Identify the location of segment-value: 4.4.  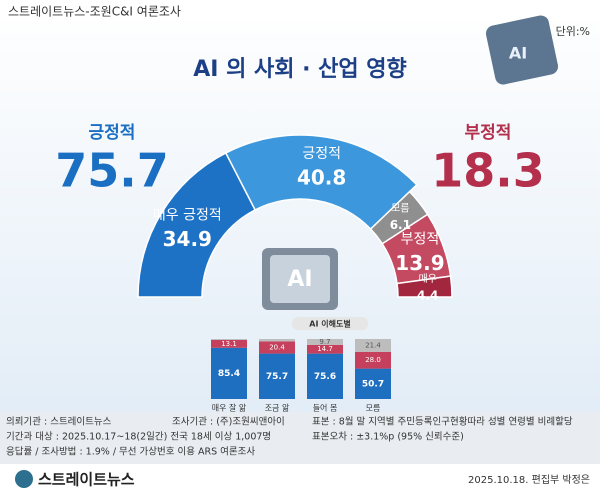
(427, 296).